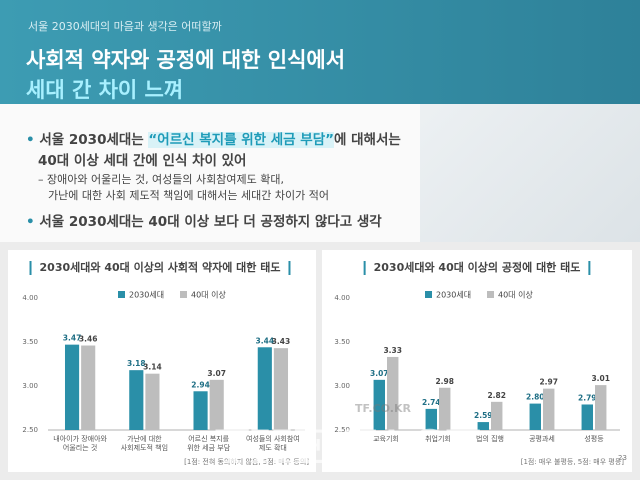 The width and height of the screenshot is (640, 480). Describe the element at coordinates (444, 381) in the screenshot. I see `value-label: 2.98` at that location.